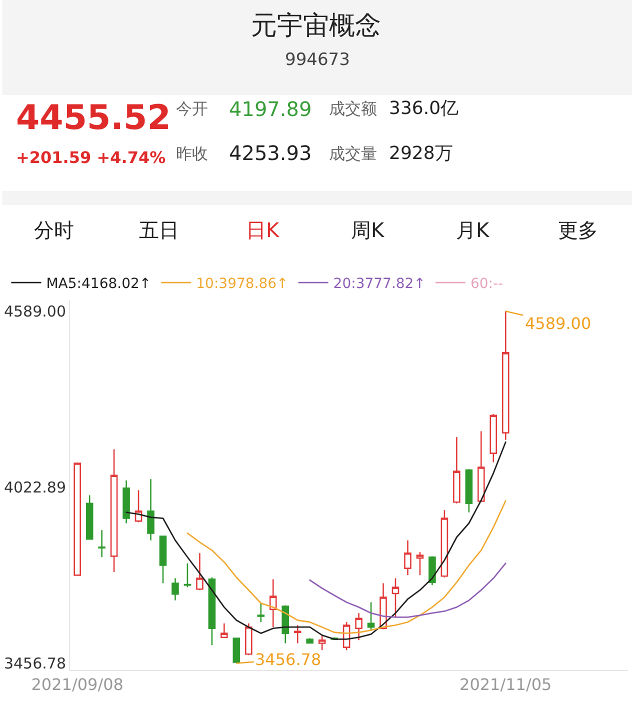 Image resolution: width=632 pixels, height=704 pixels. What do you see at coordinates (288, 659) in the screenshot?
I see `annotation: 3456.78` at bounding box center [288, 659].